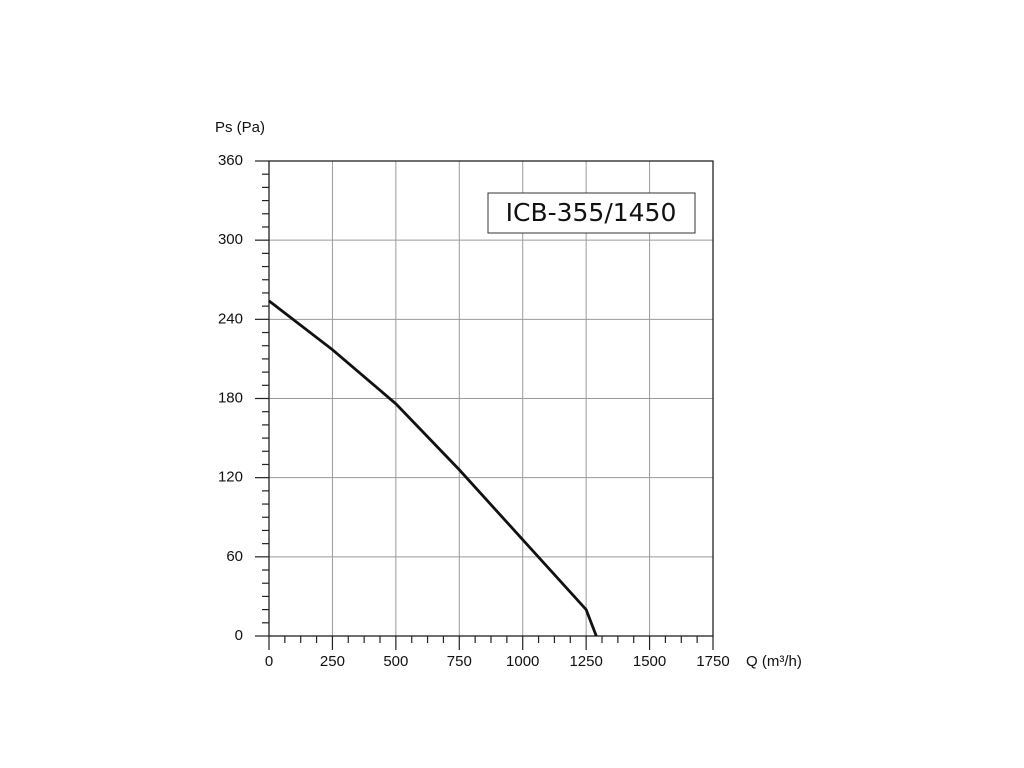 The height and width of the screenshot is (768, 1024). What do you see at coordinates (459, 661) in the screenshot?
I see `x-tick-label: 750` at bounding box center [459, 661].